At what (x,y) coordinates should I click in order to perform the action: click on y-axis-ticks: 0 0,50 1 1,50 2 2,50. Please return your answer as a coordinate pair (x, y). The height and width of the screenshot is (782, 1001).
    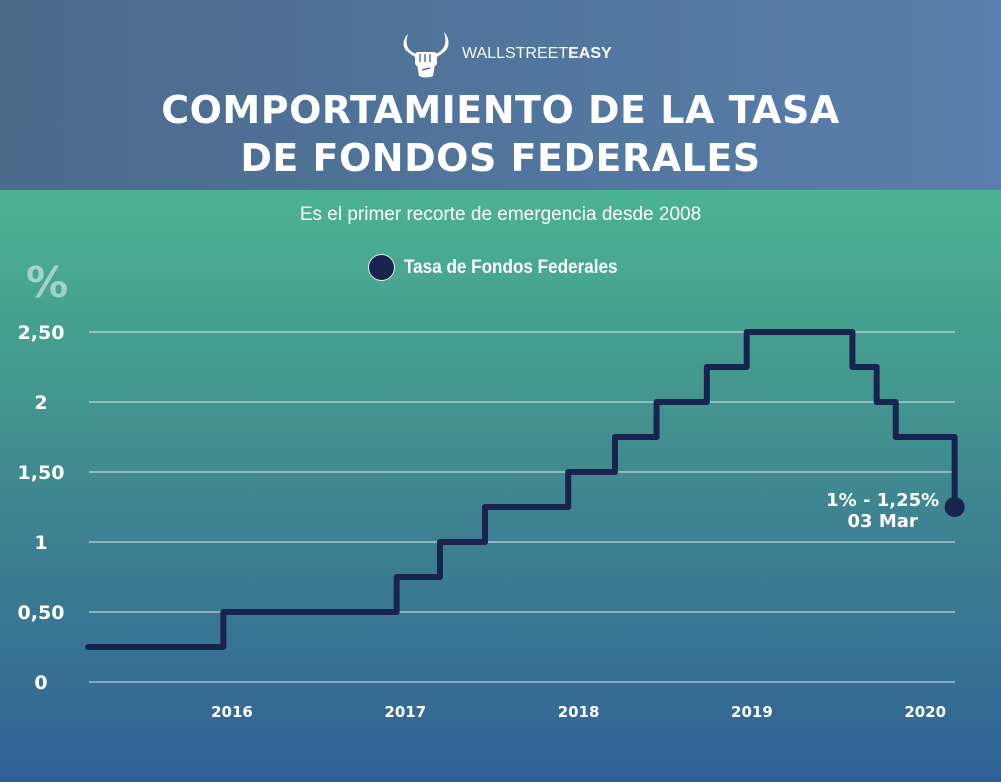
    Looking at the image, I should click on (41, 508).